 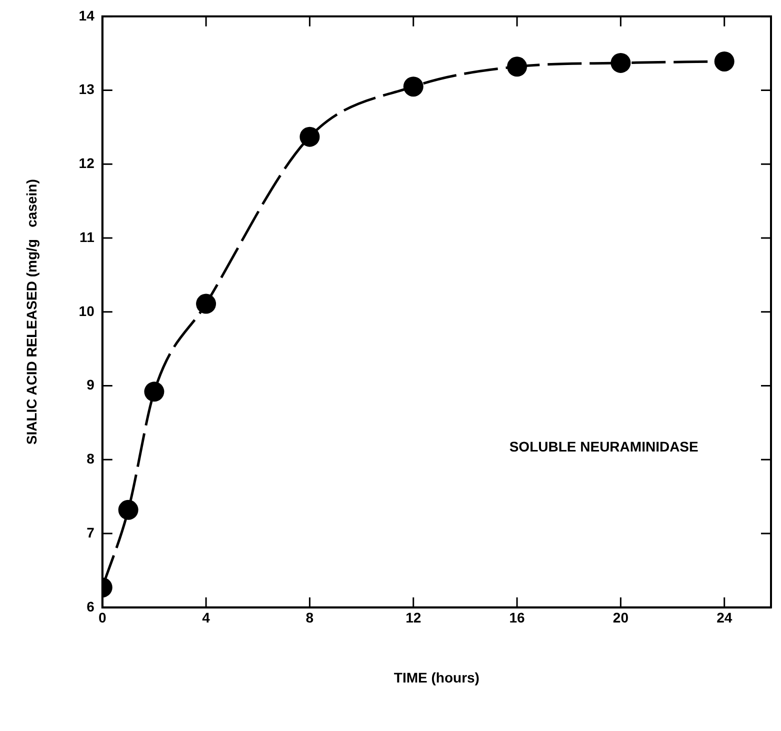 What do you see at coordinates (87, 236) in the screenshot?
I see `y-tick-label: 11` at bounding box center [87, 236].